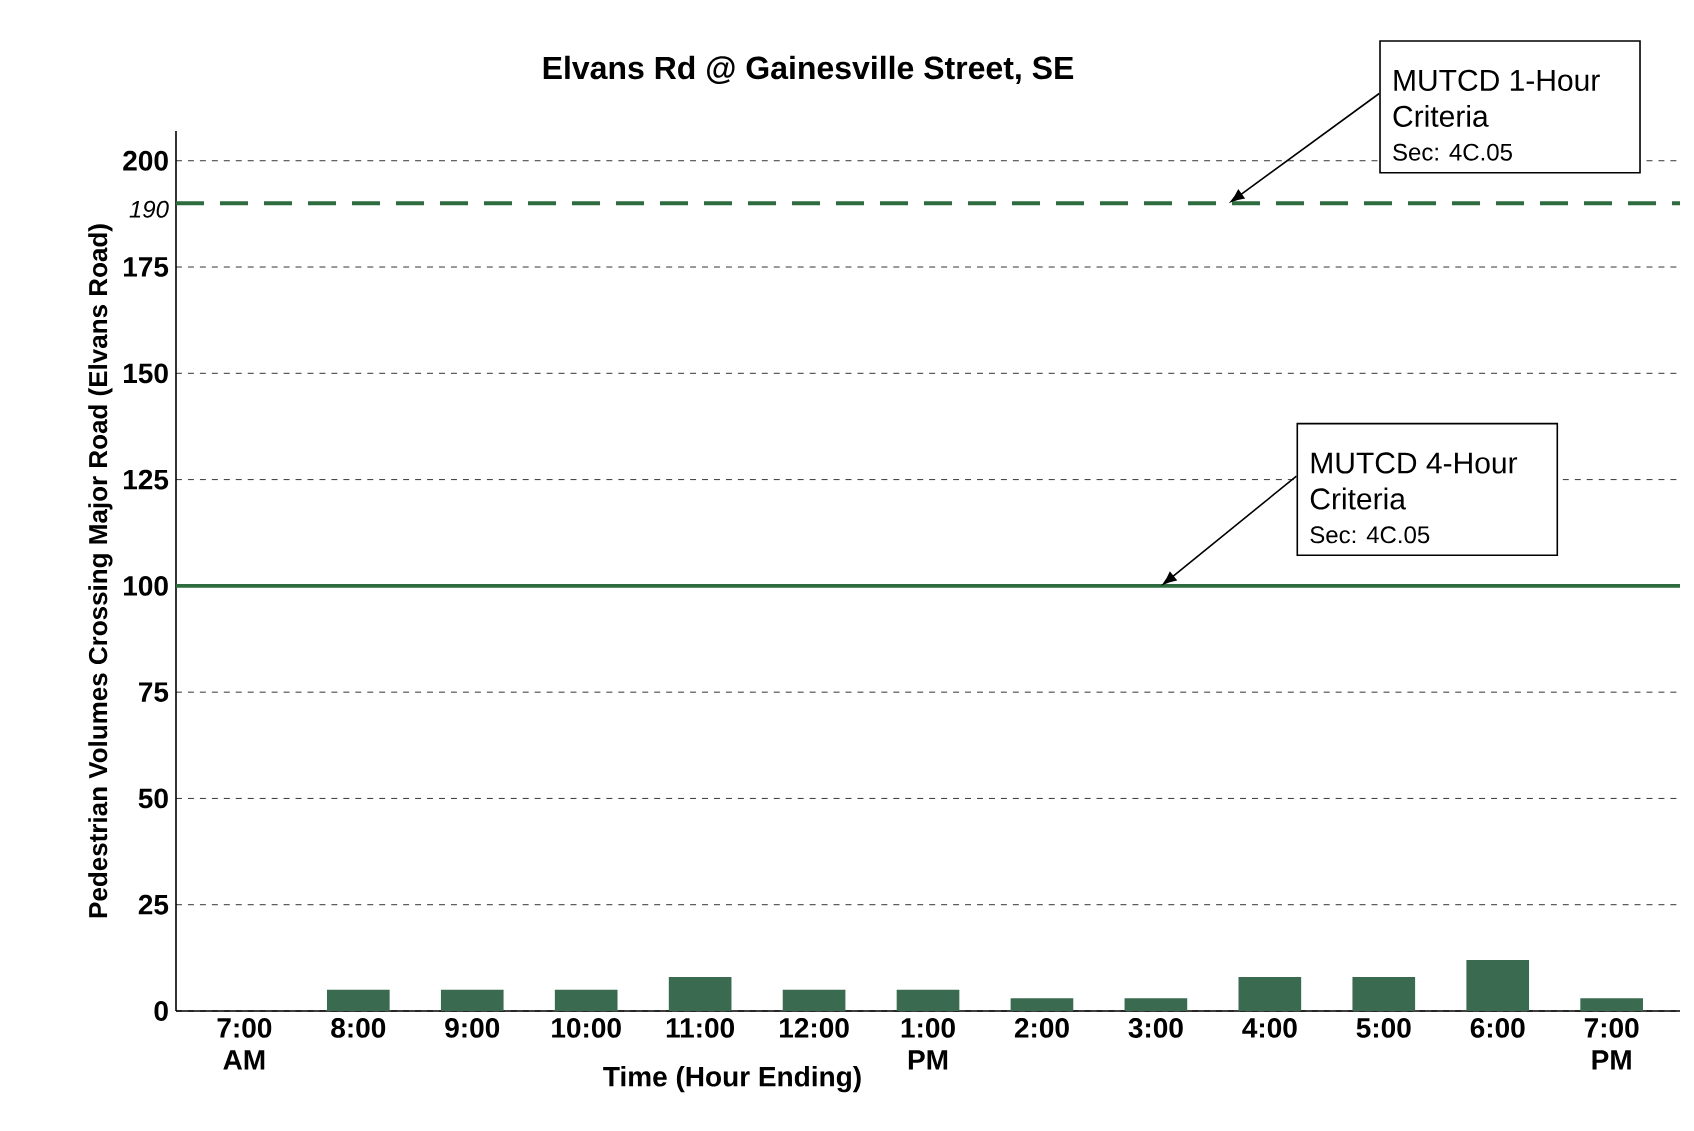 The width and height of the screenshot is (1694, 1131). Describe the element at coordinates (146, 267) in the screenshot. I see `y-tick-label: 175` at that location.